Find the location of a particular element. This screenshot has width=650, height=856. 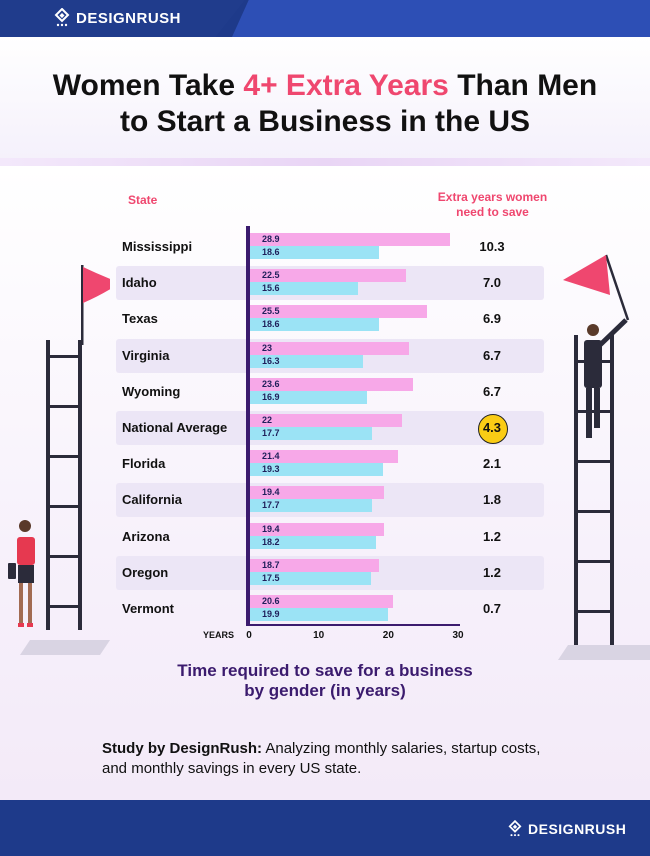

bar-women-label: 23 is located at coordinates (267, 347).